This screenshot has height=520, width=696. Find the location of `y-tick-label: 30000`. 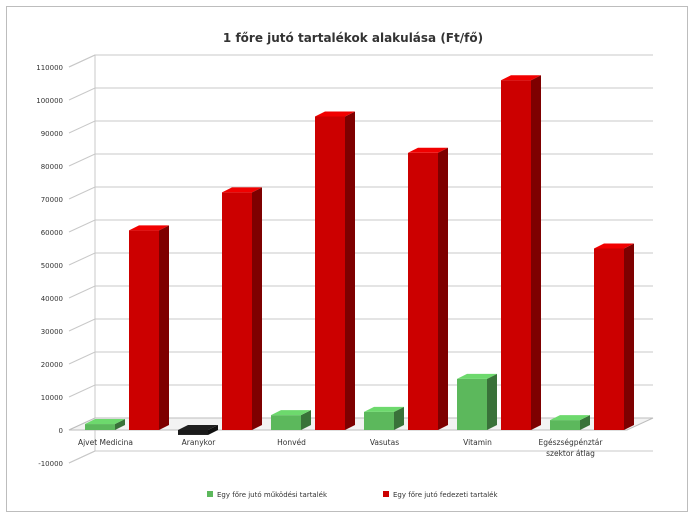

y-tick-label: 30000 is located at coordinates (52, 332).